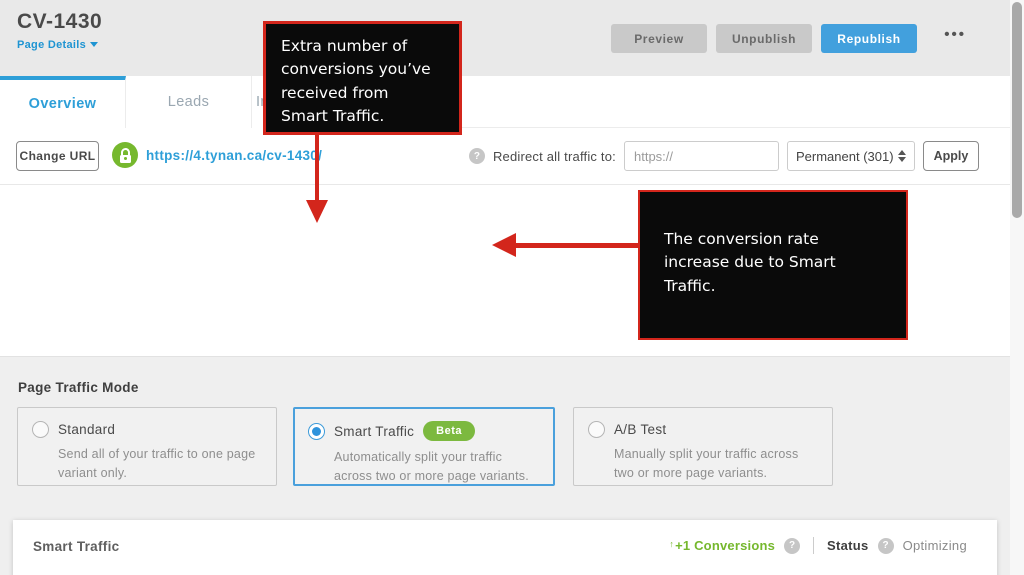  I want to click on change-url-button: Change URL, so click(57, 156).